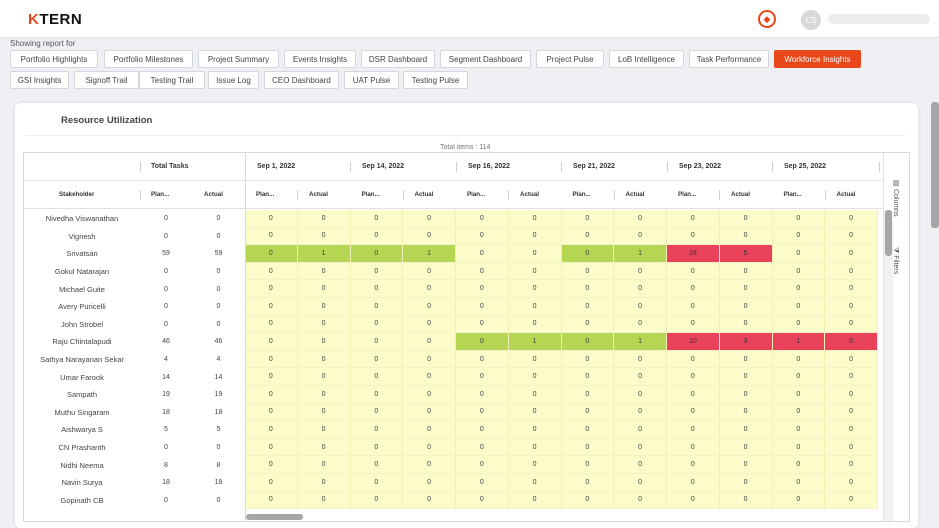  What do you see at coordinates (320, 59) in the screenshot?
I see `tab-events-insights: Events Insights` at bounding box center [320, 59].